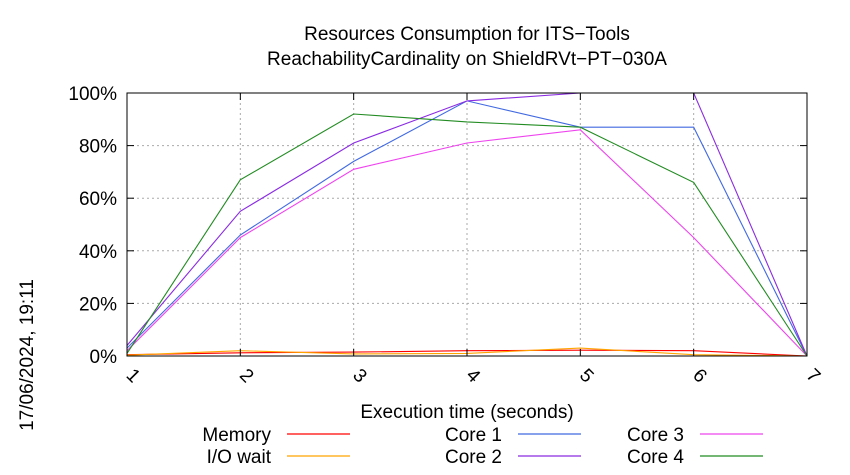 The width and height of the screenshot is (850, 475). I want to click on x-tick-label: 2, so click(246, 376).